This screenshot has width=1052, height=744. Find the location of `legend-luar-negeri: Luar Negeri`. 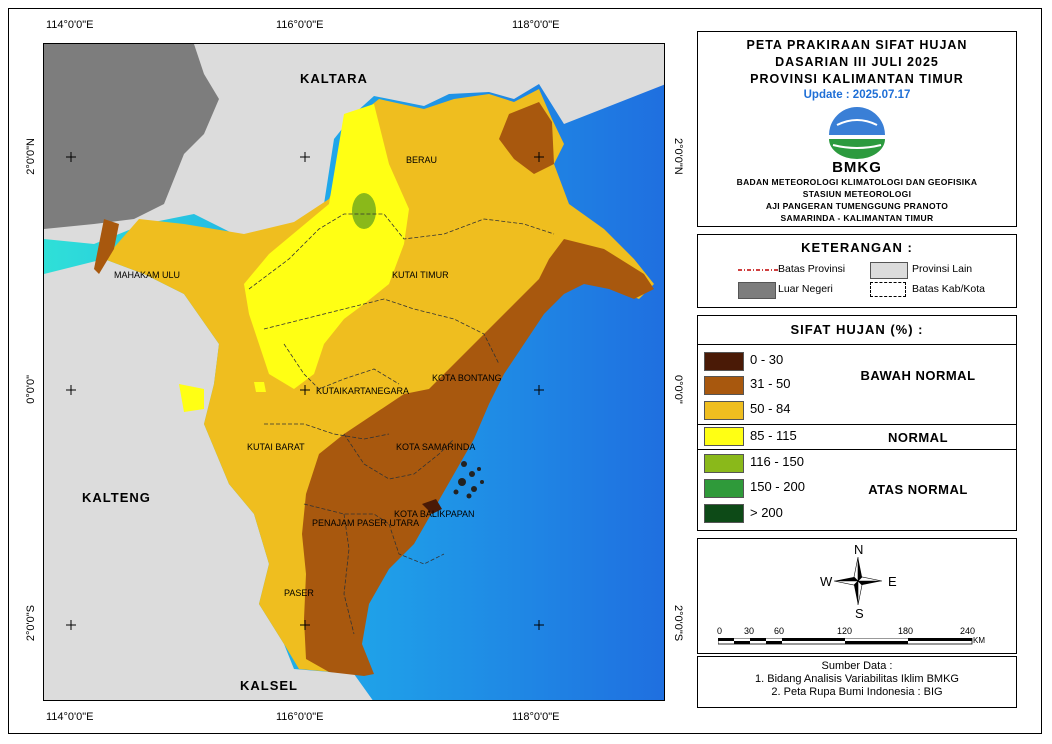

legend-luar-negeri: Luar Negeri is located at coordinates (805, 289).